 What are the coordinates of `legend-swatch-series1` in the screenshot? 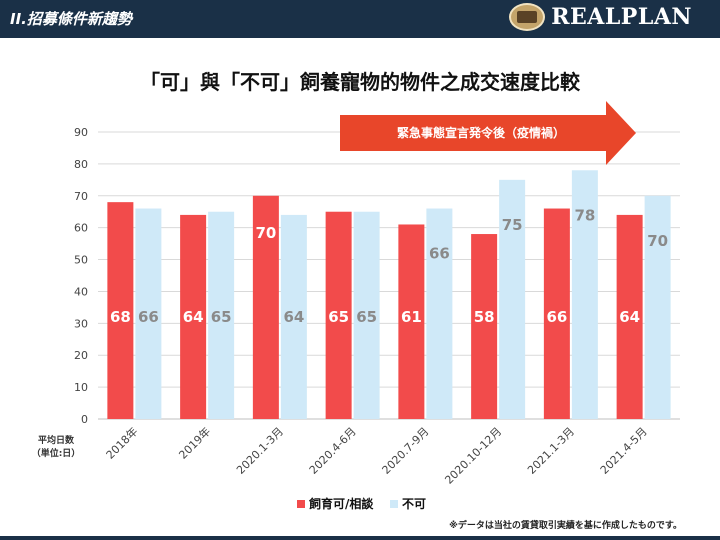 It's located at (301, 504).